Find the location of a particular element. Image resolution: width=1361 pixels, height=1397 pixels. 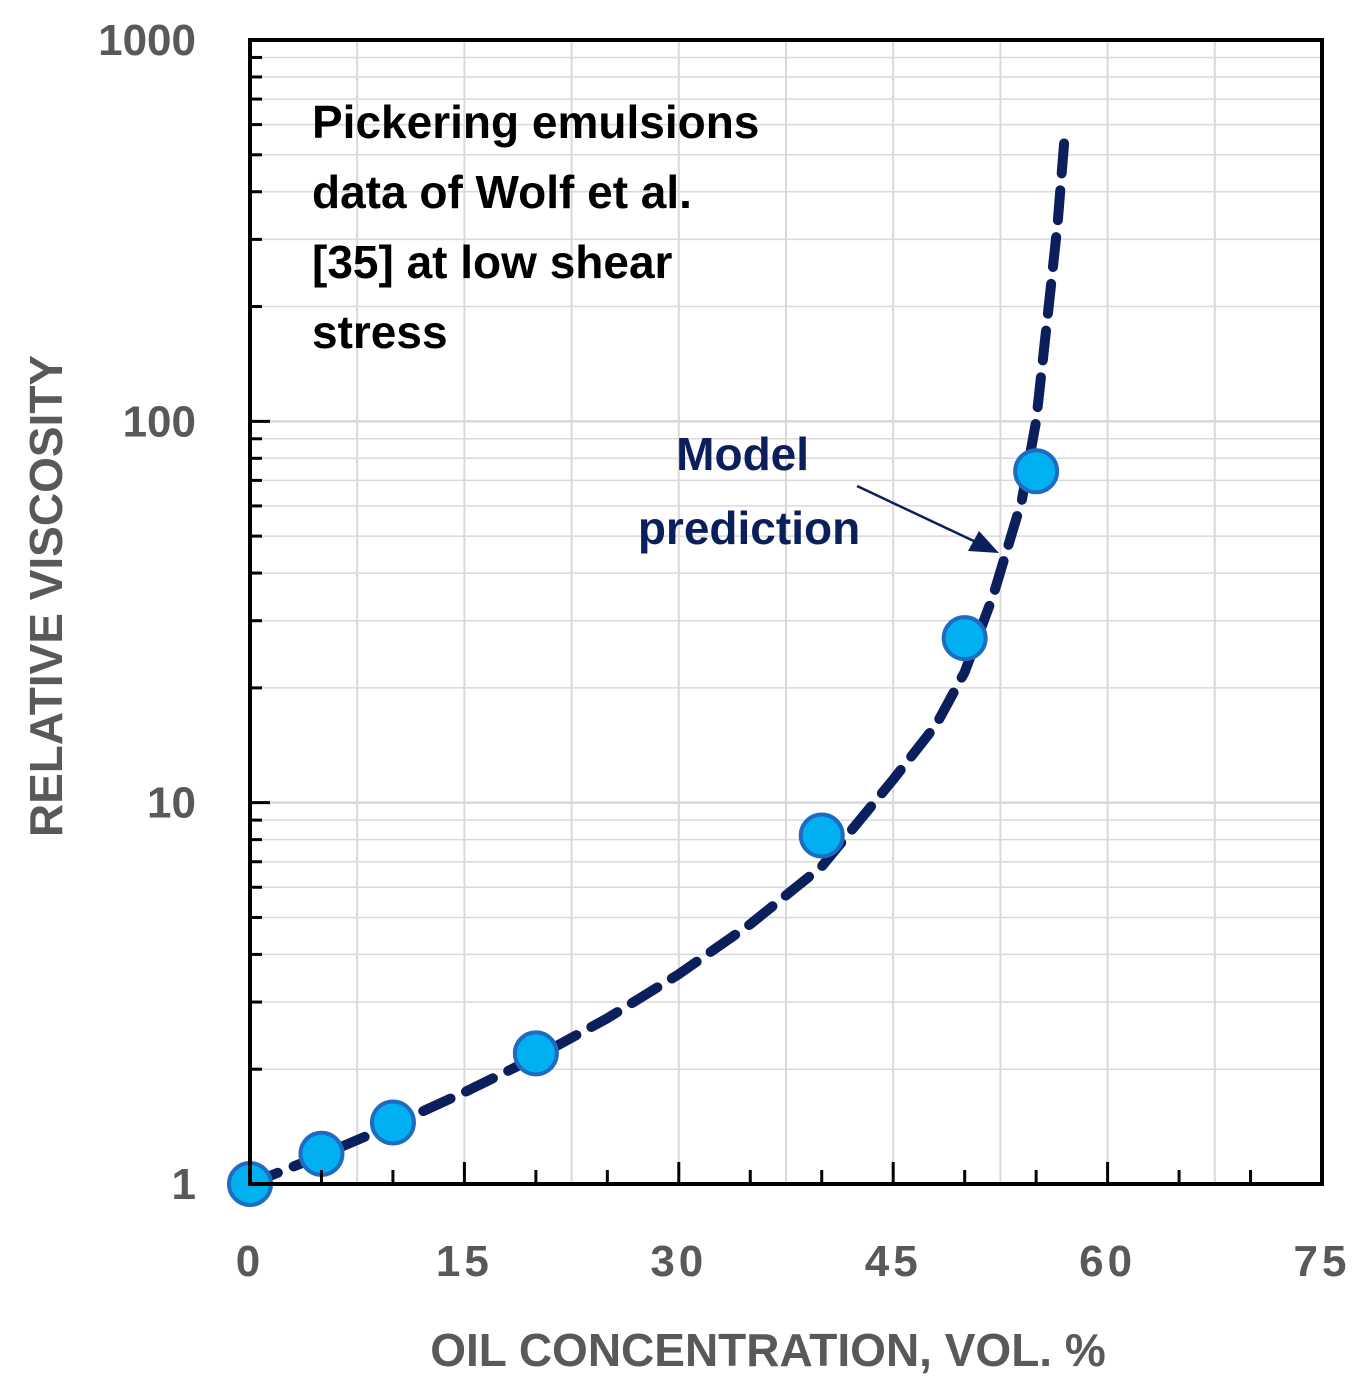

x-tick-label: 15 is located at coordinates (464, 1261).